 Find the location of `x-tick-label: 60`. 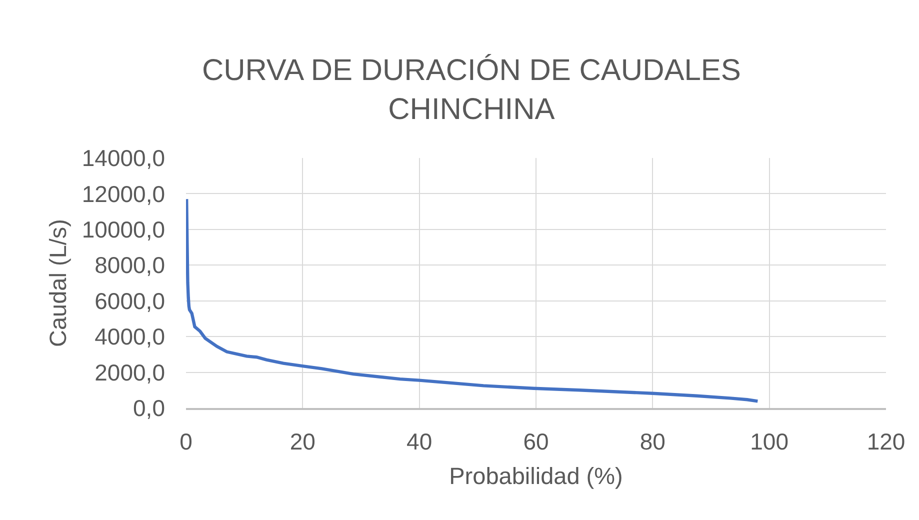

x-tick-label: 60 is located at coordinates (536, 441).